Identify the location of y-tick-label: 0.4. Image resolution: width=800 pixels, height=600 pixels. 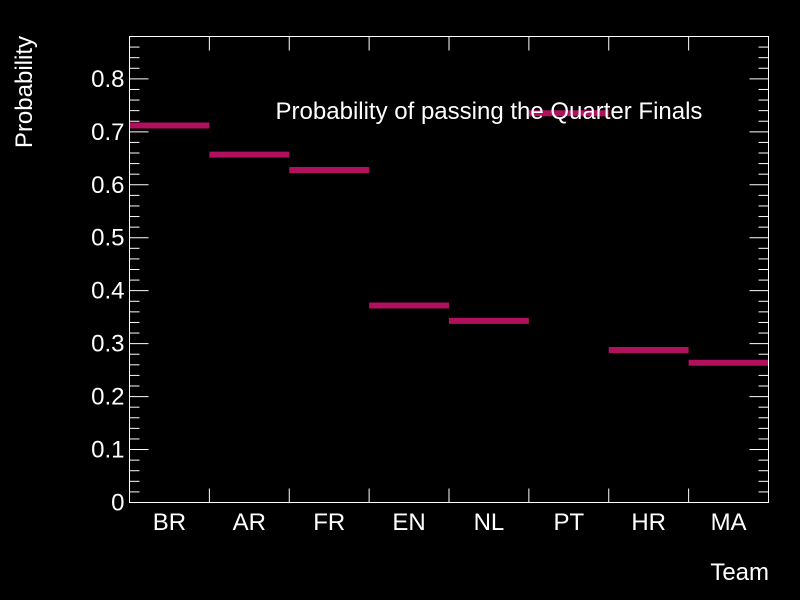
(107, 291).